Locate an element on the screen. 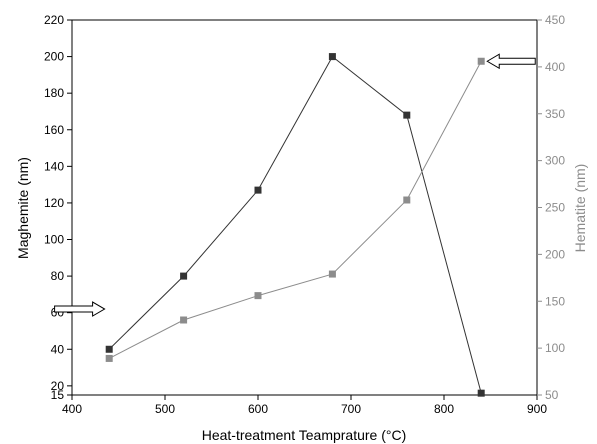  x-axis: 400 500 600 700 800 900 is located at coordinates (304, 405).